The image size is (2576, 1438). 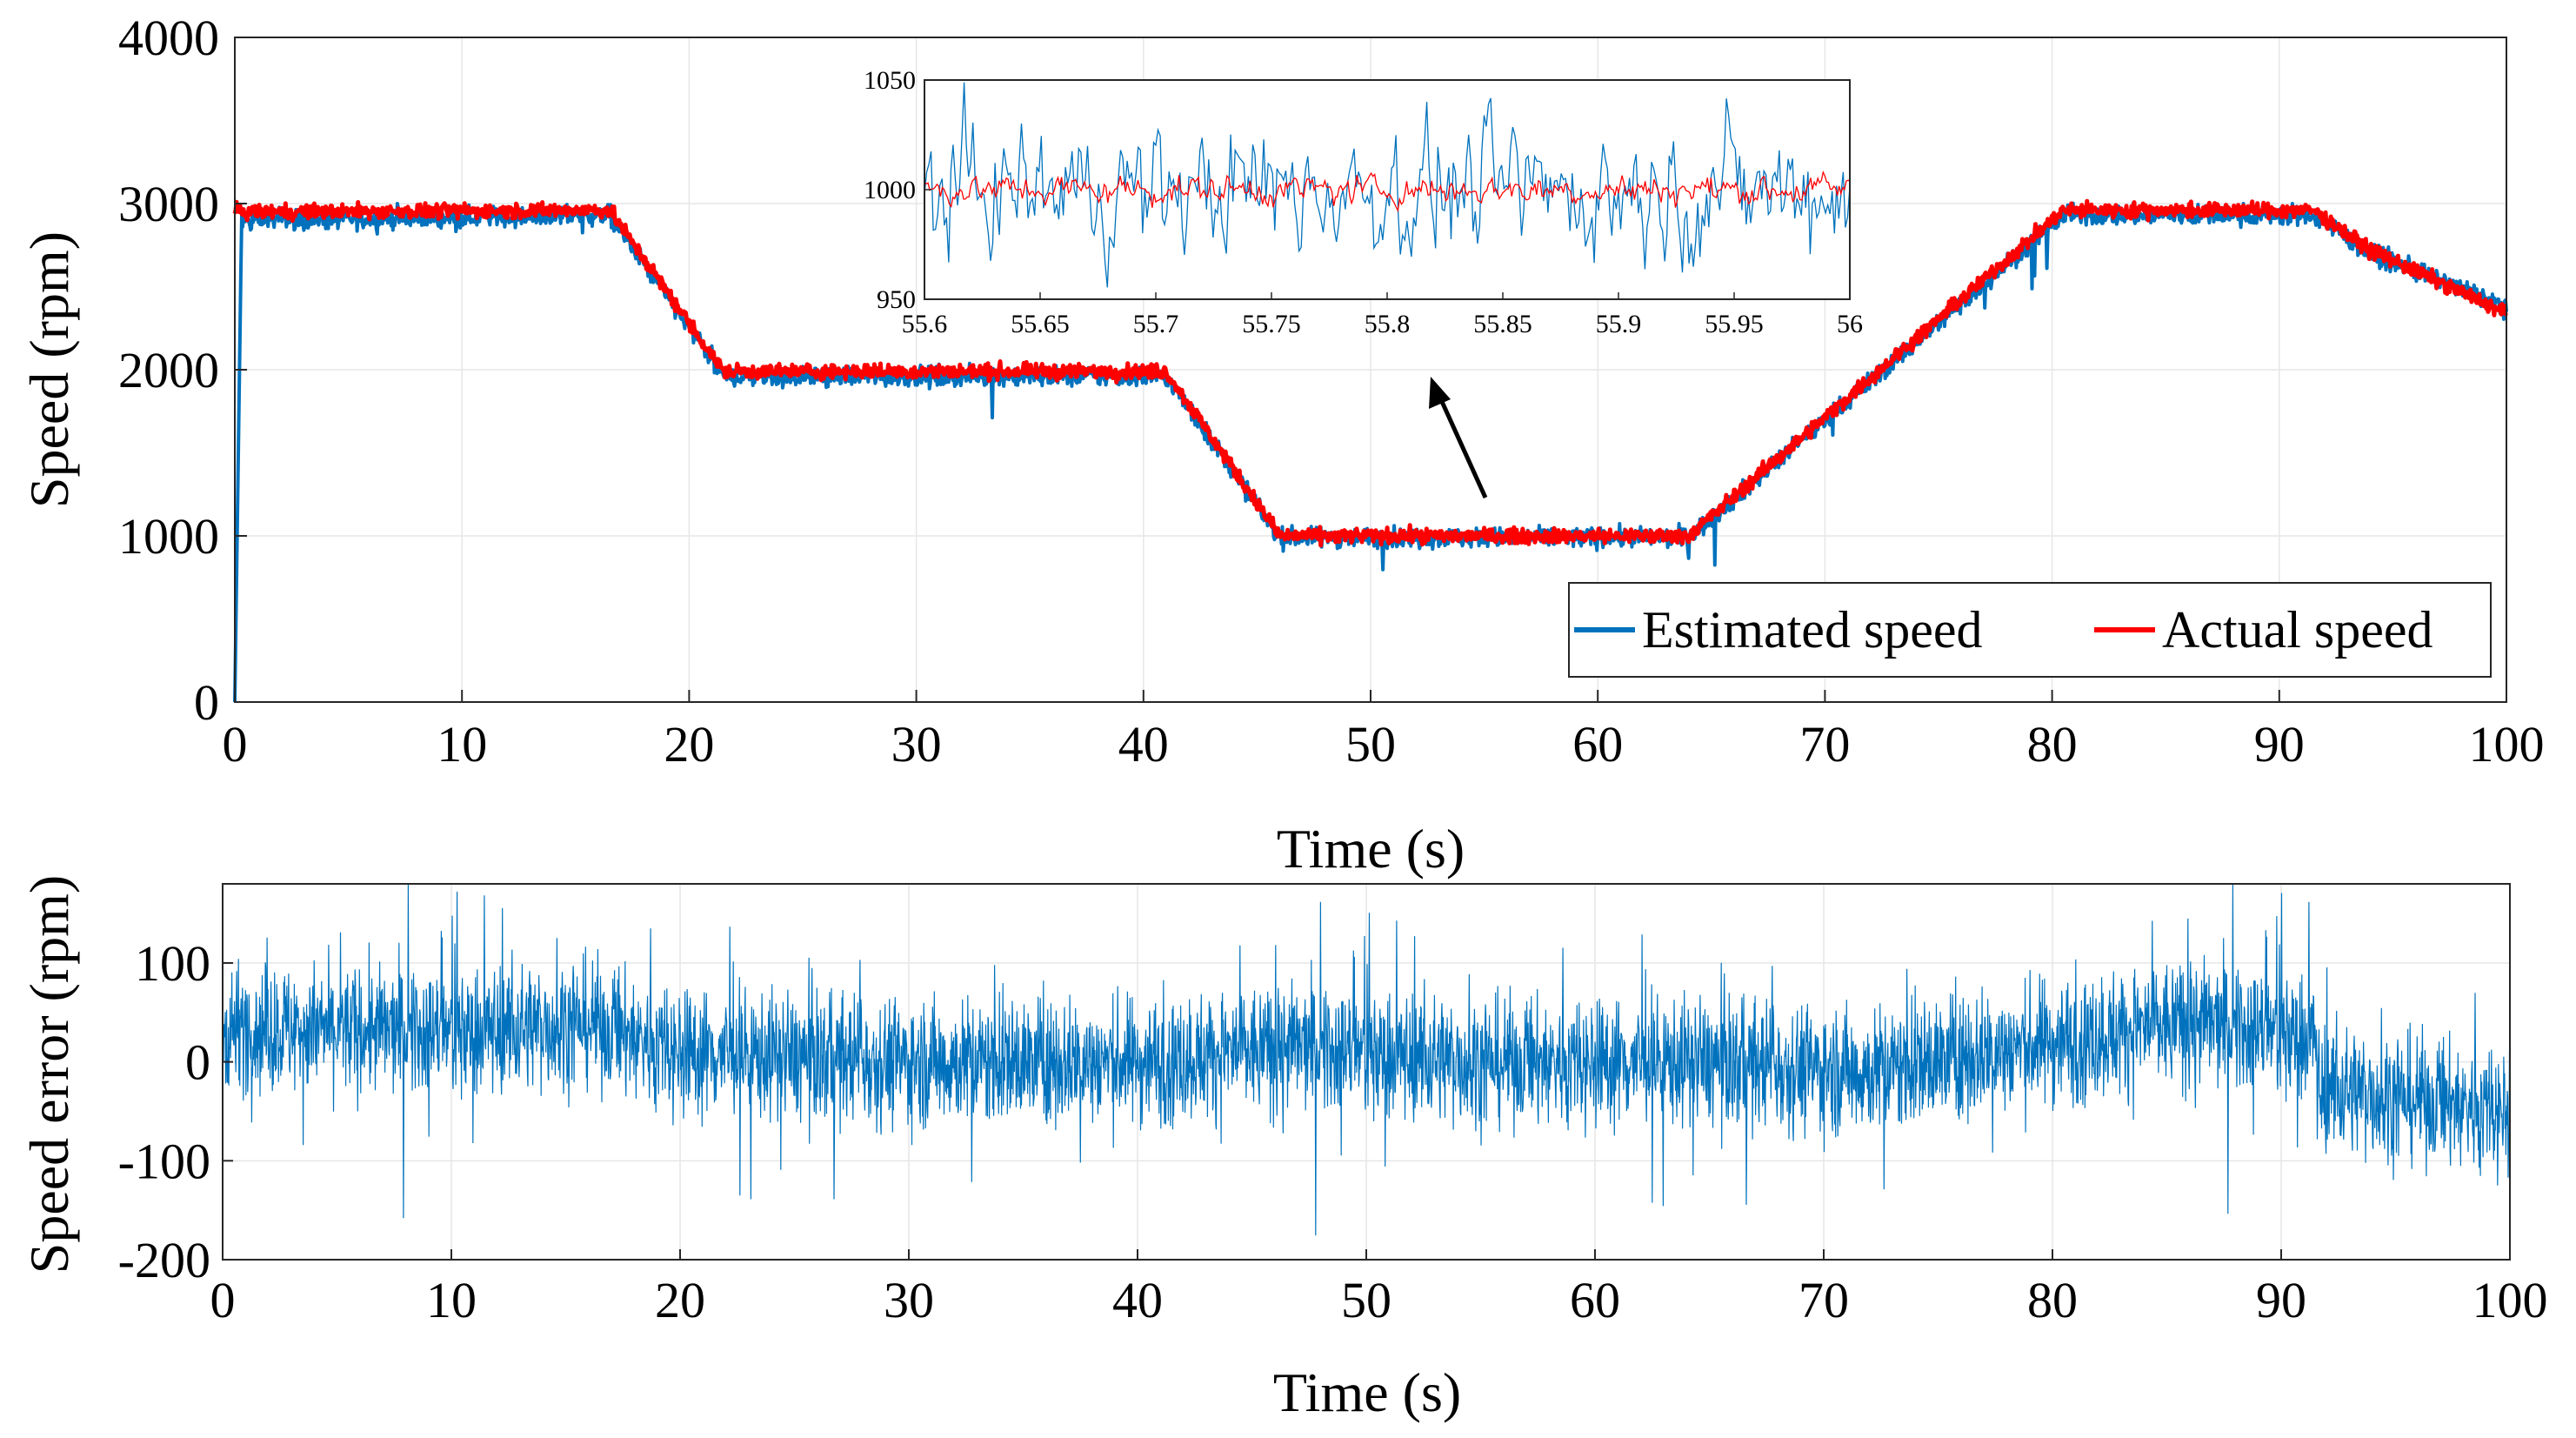 I want to click on inset-series, so click(x=1387, y=185).